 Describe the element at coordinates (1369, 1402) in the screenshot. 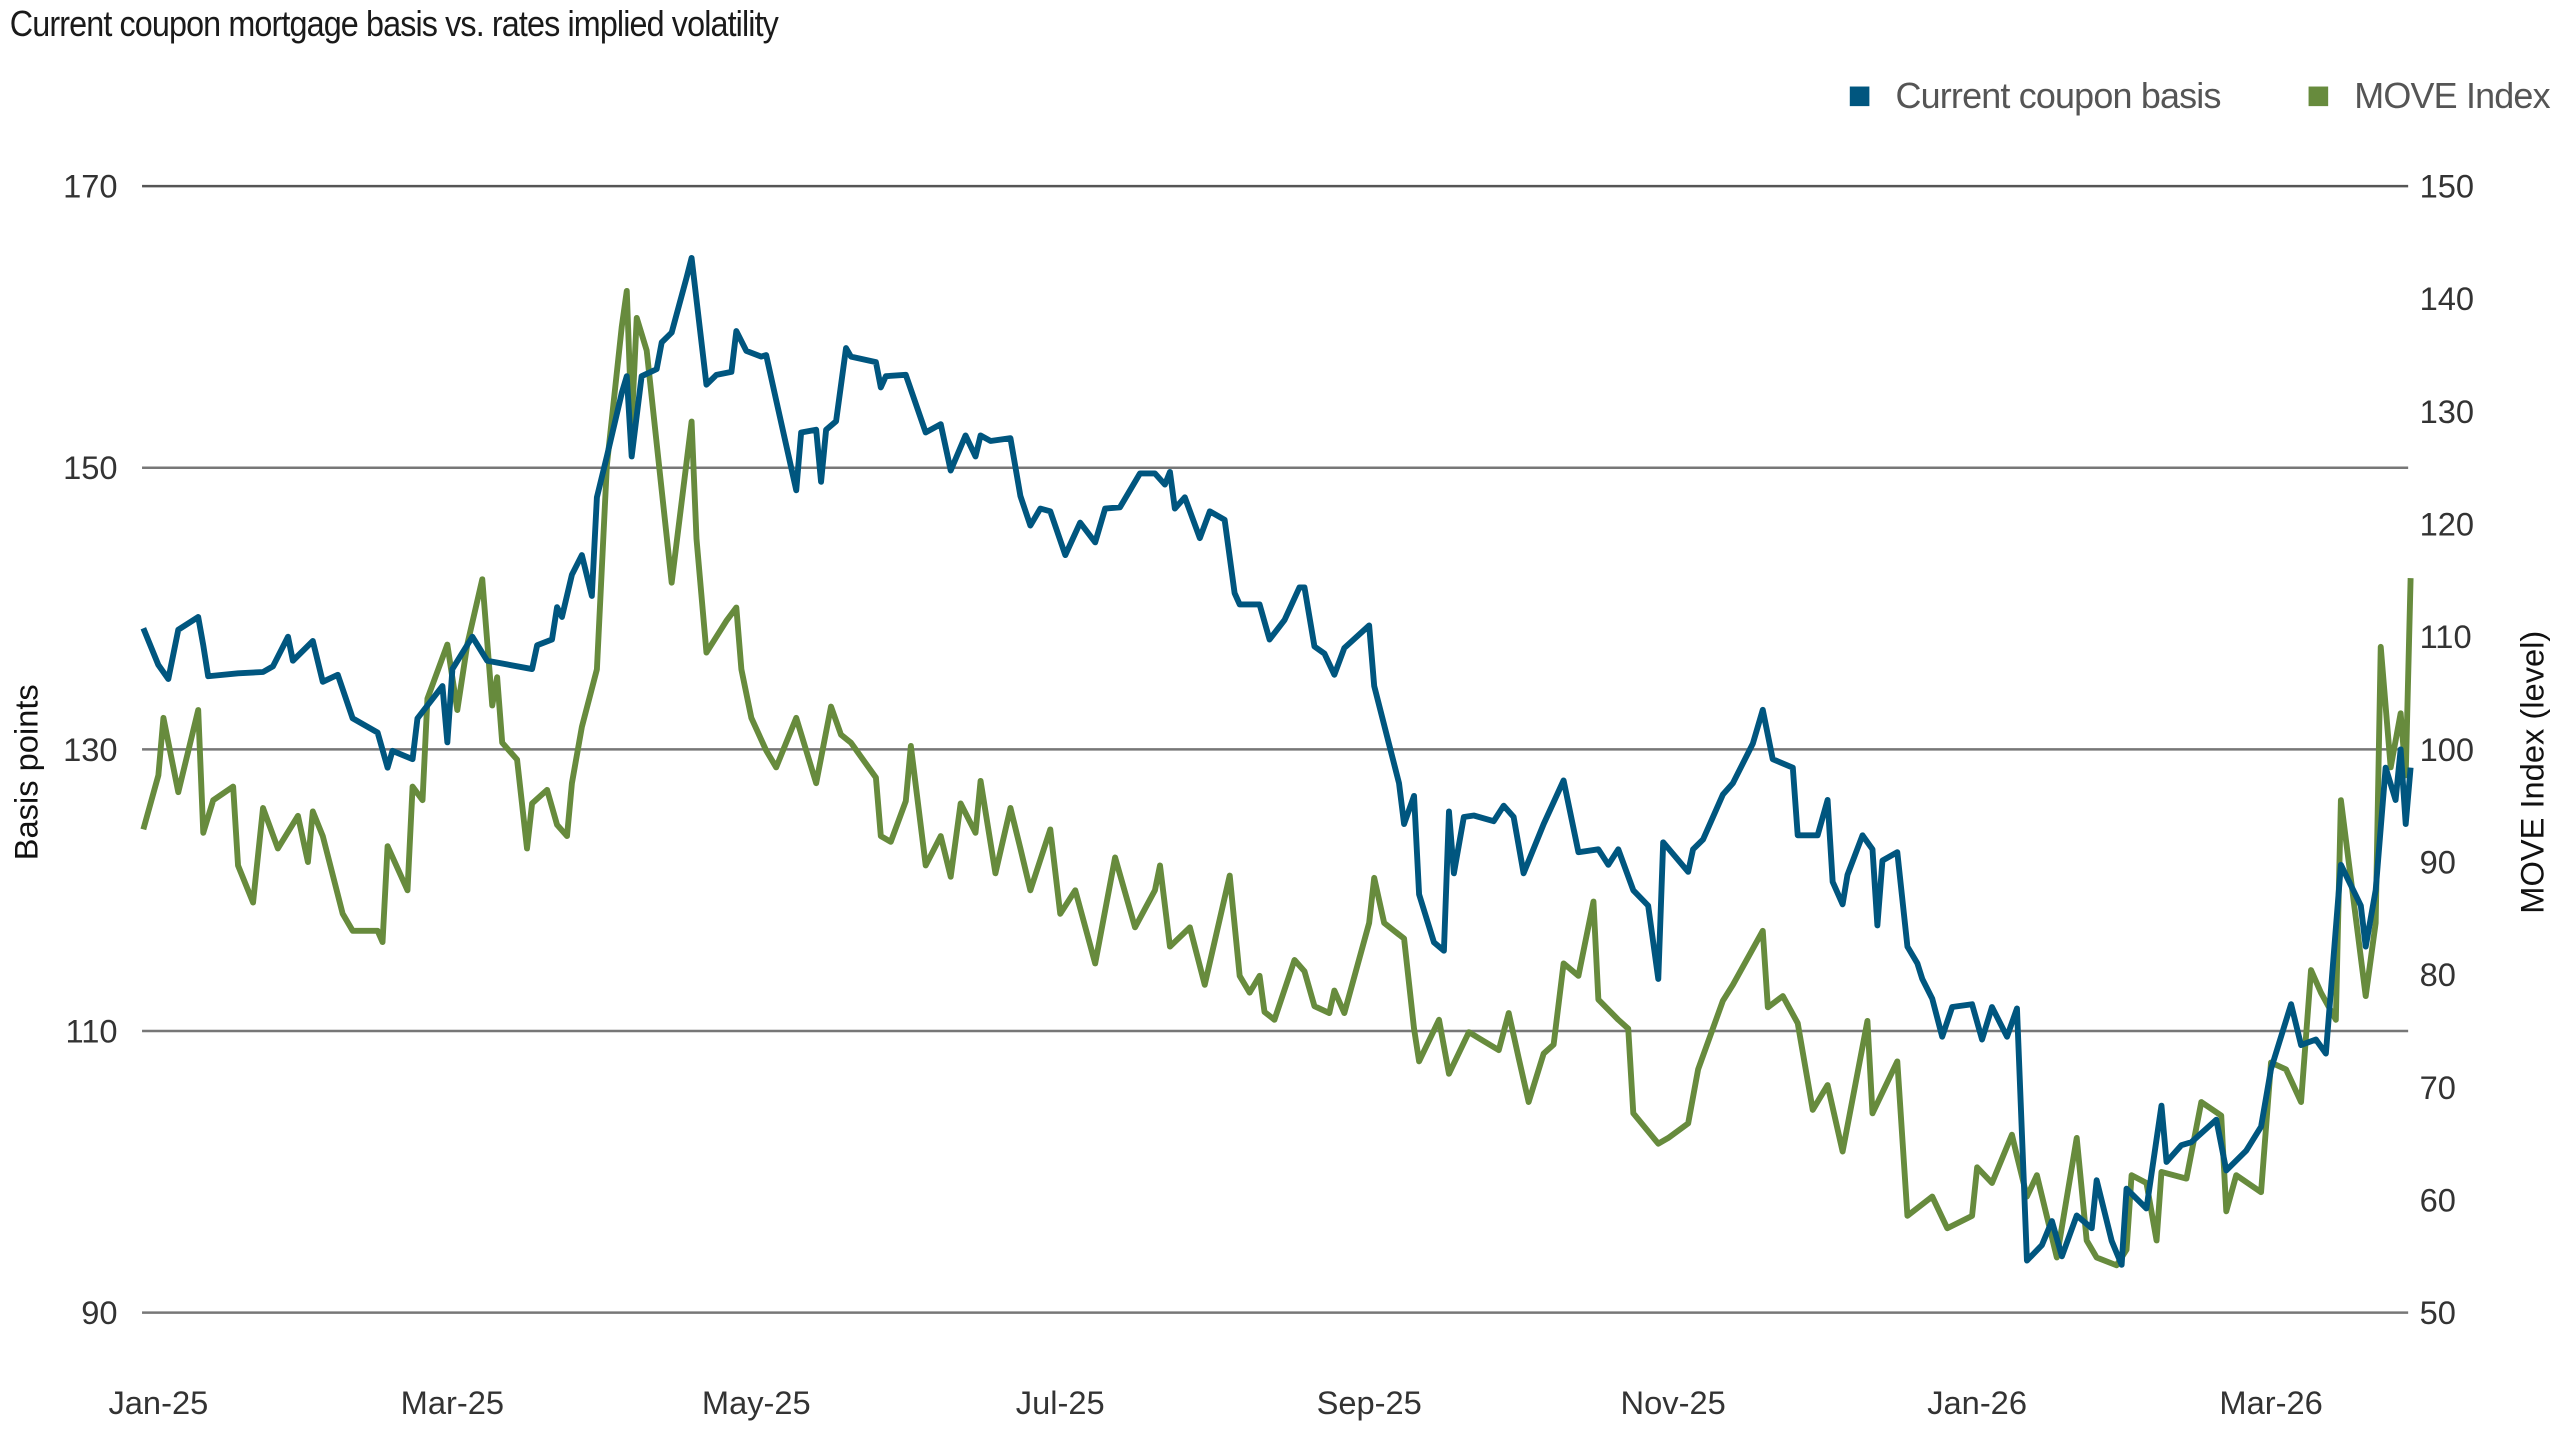

I see `x-tick-label: Sep-25` at that location.